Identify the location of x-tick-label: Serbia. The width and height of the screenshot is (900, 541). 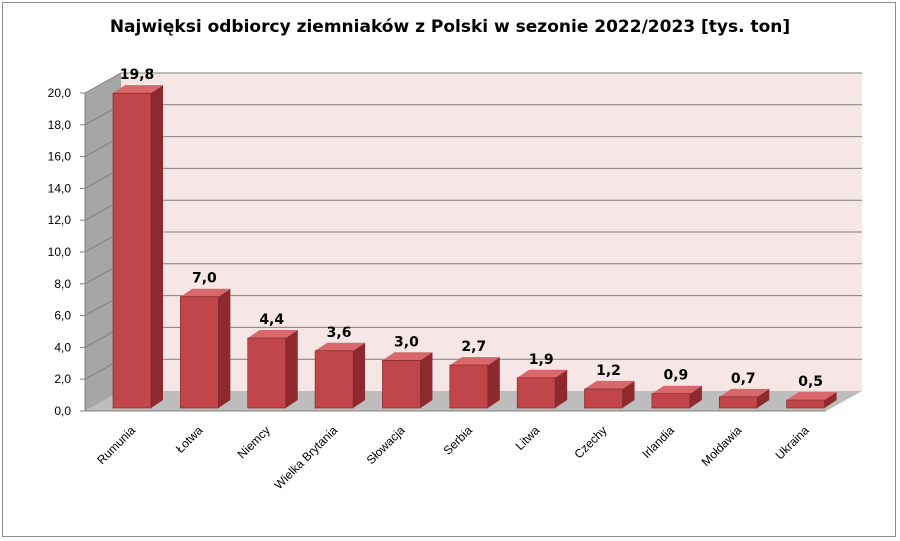
(458, 440).